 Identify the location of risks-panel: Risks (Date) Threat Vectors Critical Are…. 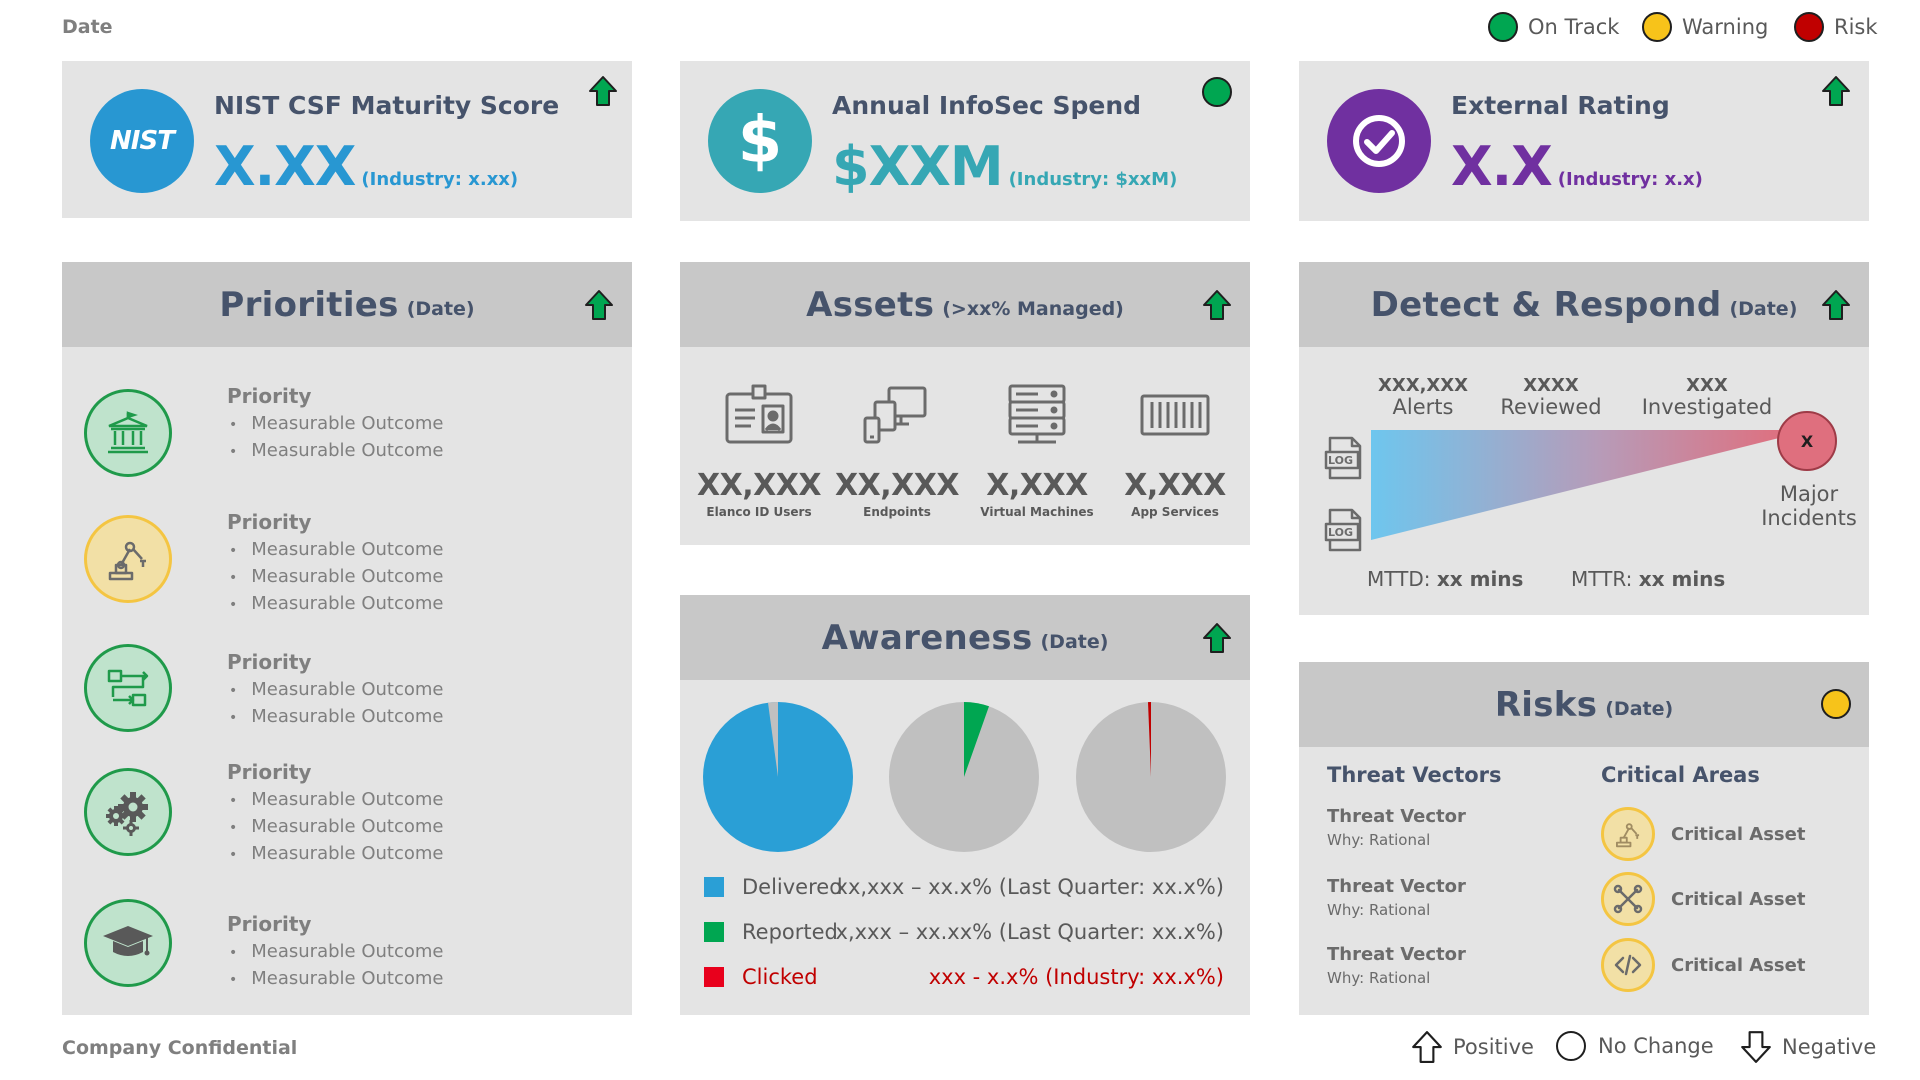
(1584, 838).